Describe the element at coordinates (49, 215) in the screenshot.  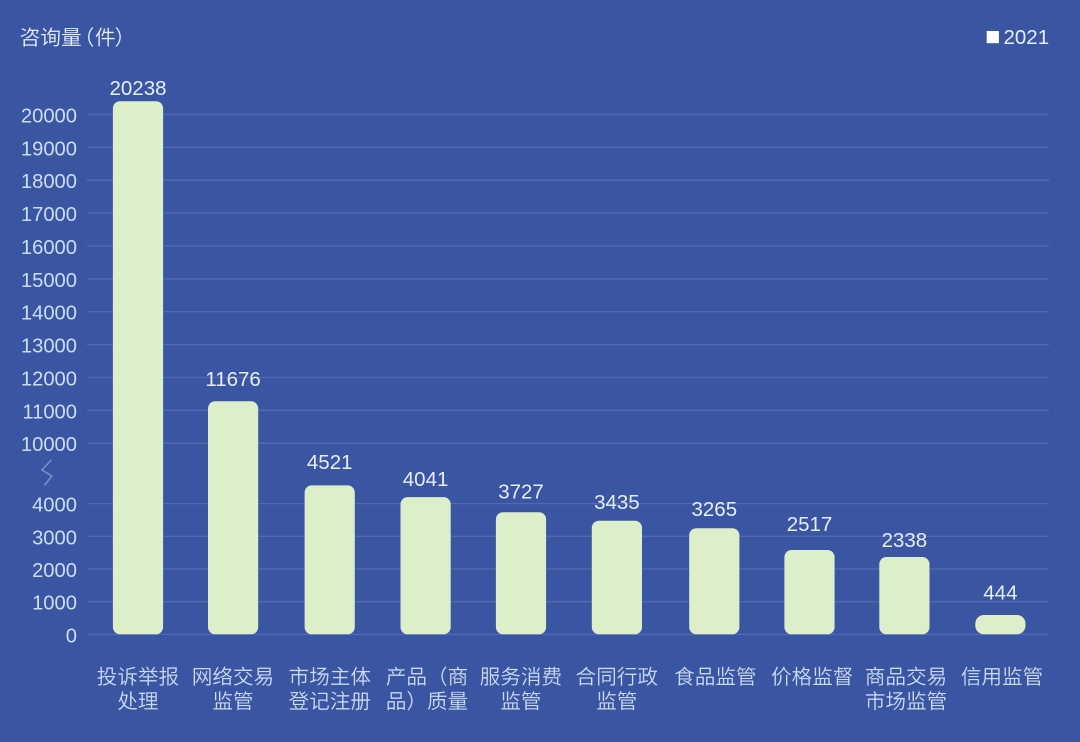
I see `svg-text: 17000` at that location.